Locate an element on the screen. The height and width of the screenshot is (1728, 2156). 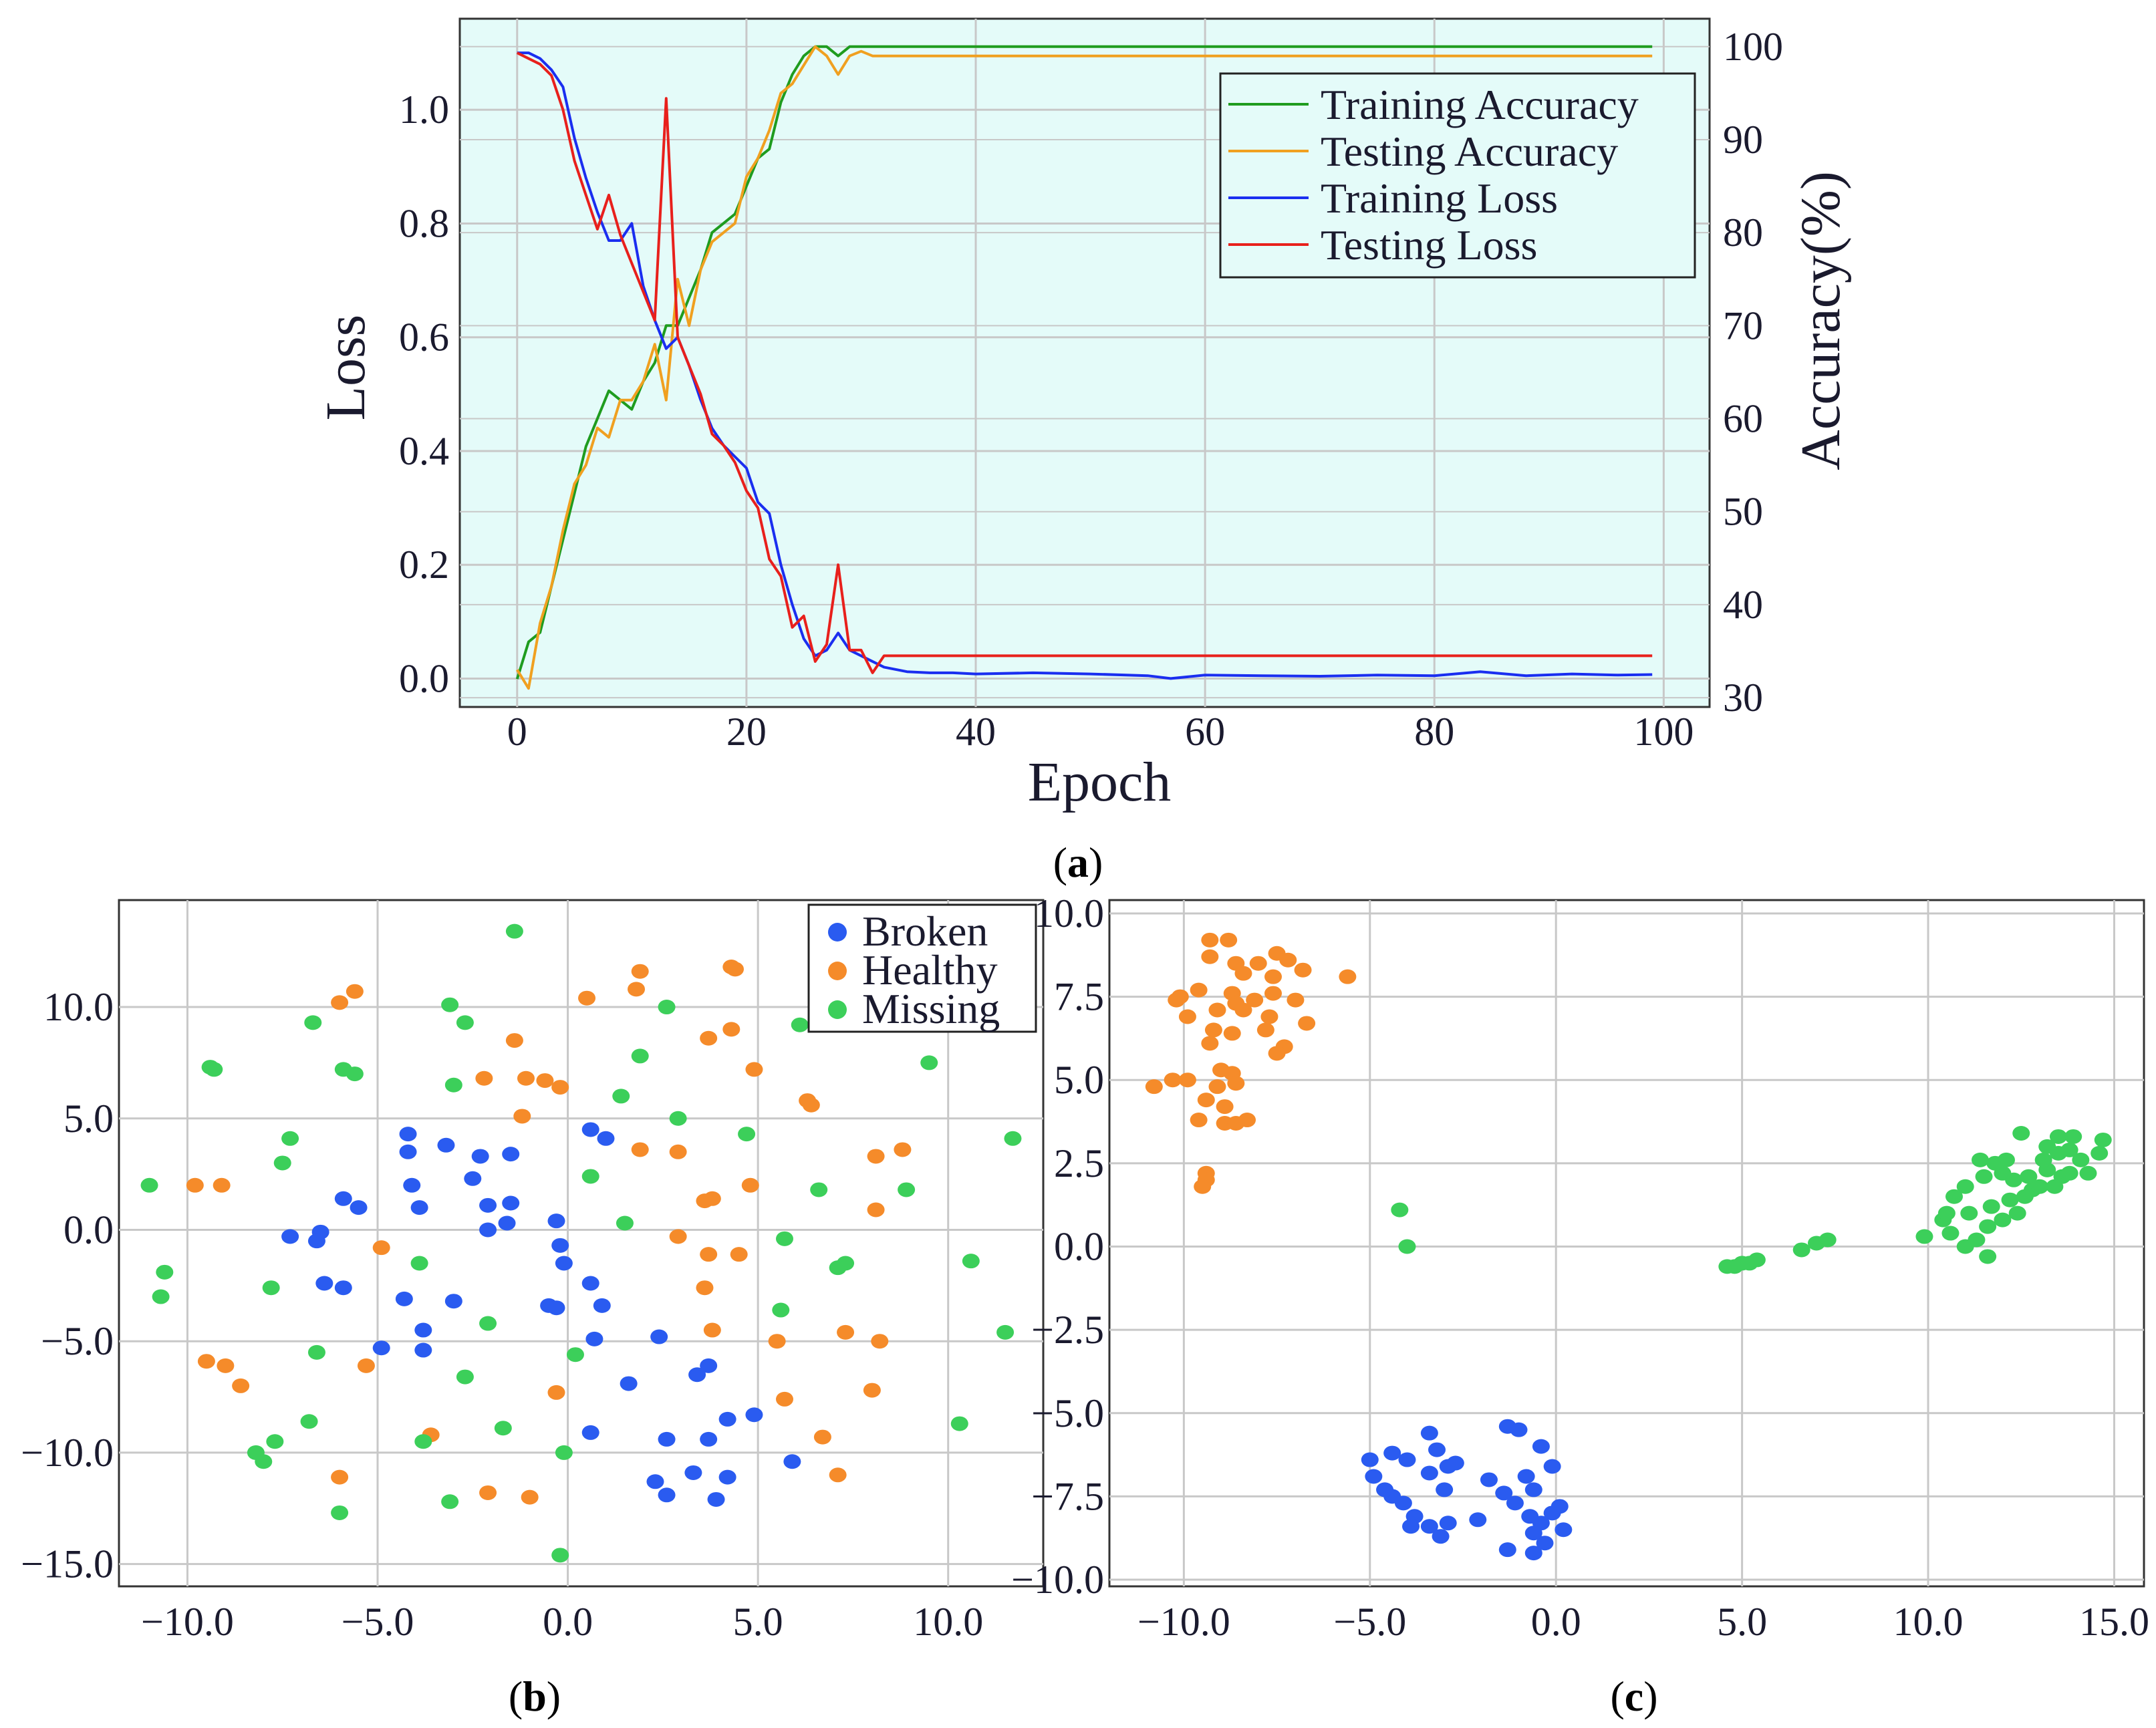
y-tick-label: −15.0 is located at coordinates (67, 1564).